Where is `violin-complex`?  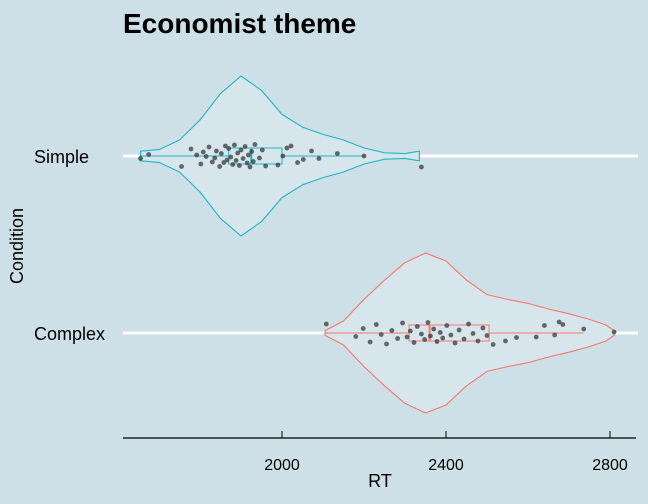
violin-complex is located at coordinates (469, 333).